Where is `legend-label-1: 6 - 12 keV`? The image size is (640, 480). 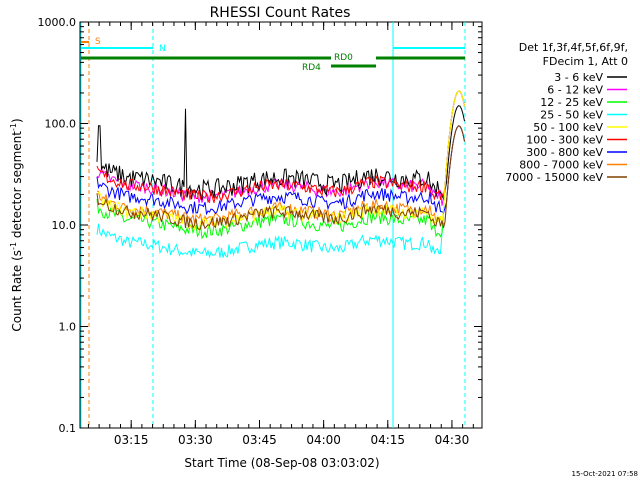
legend-label-1: 6 - 12 keV is located at coordinates (575, 90).